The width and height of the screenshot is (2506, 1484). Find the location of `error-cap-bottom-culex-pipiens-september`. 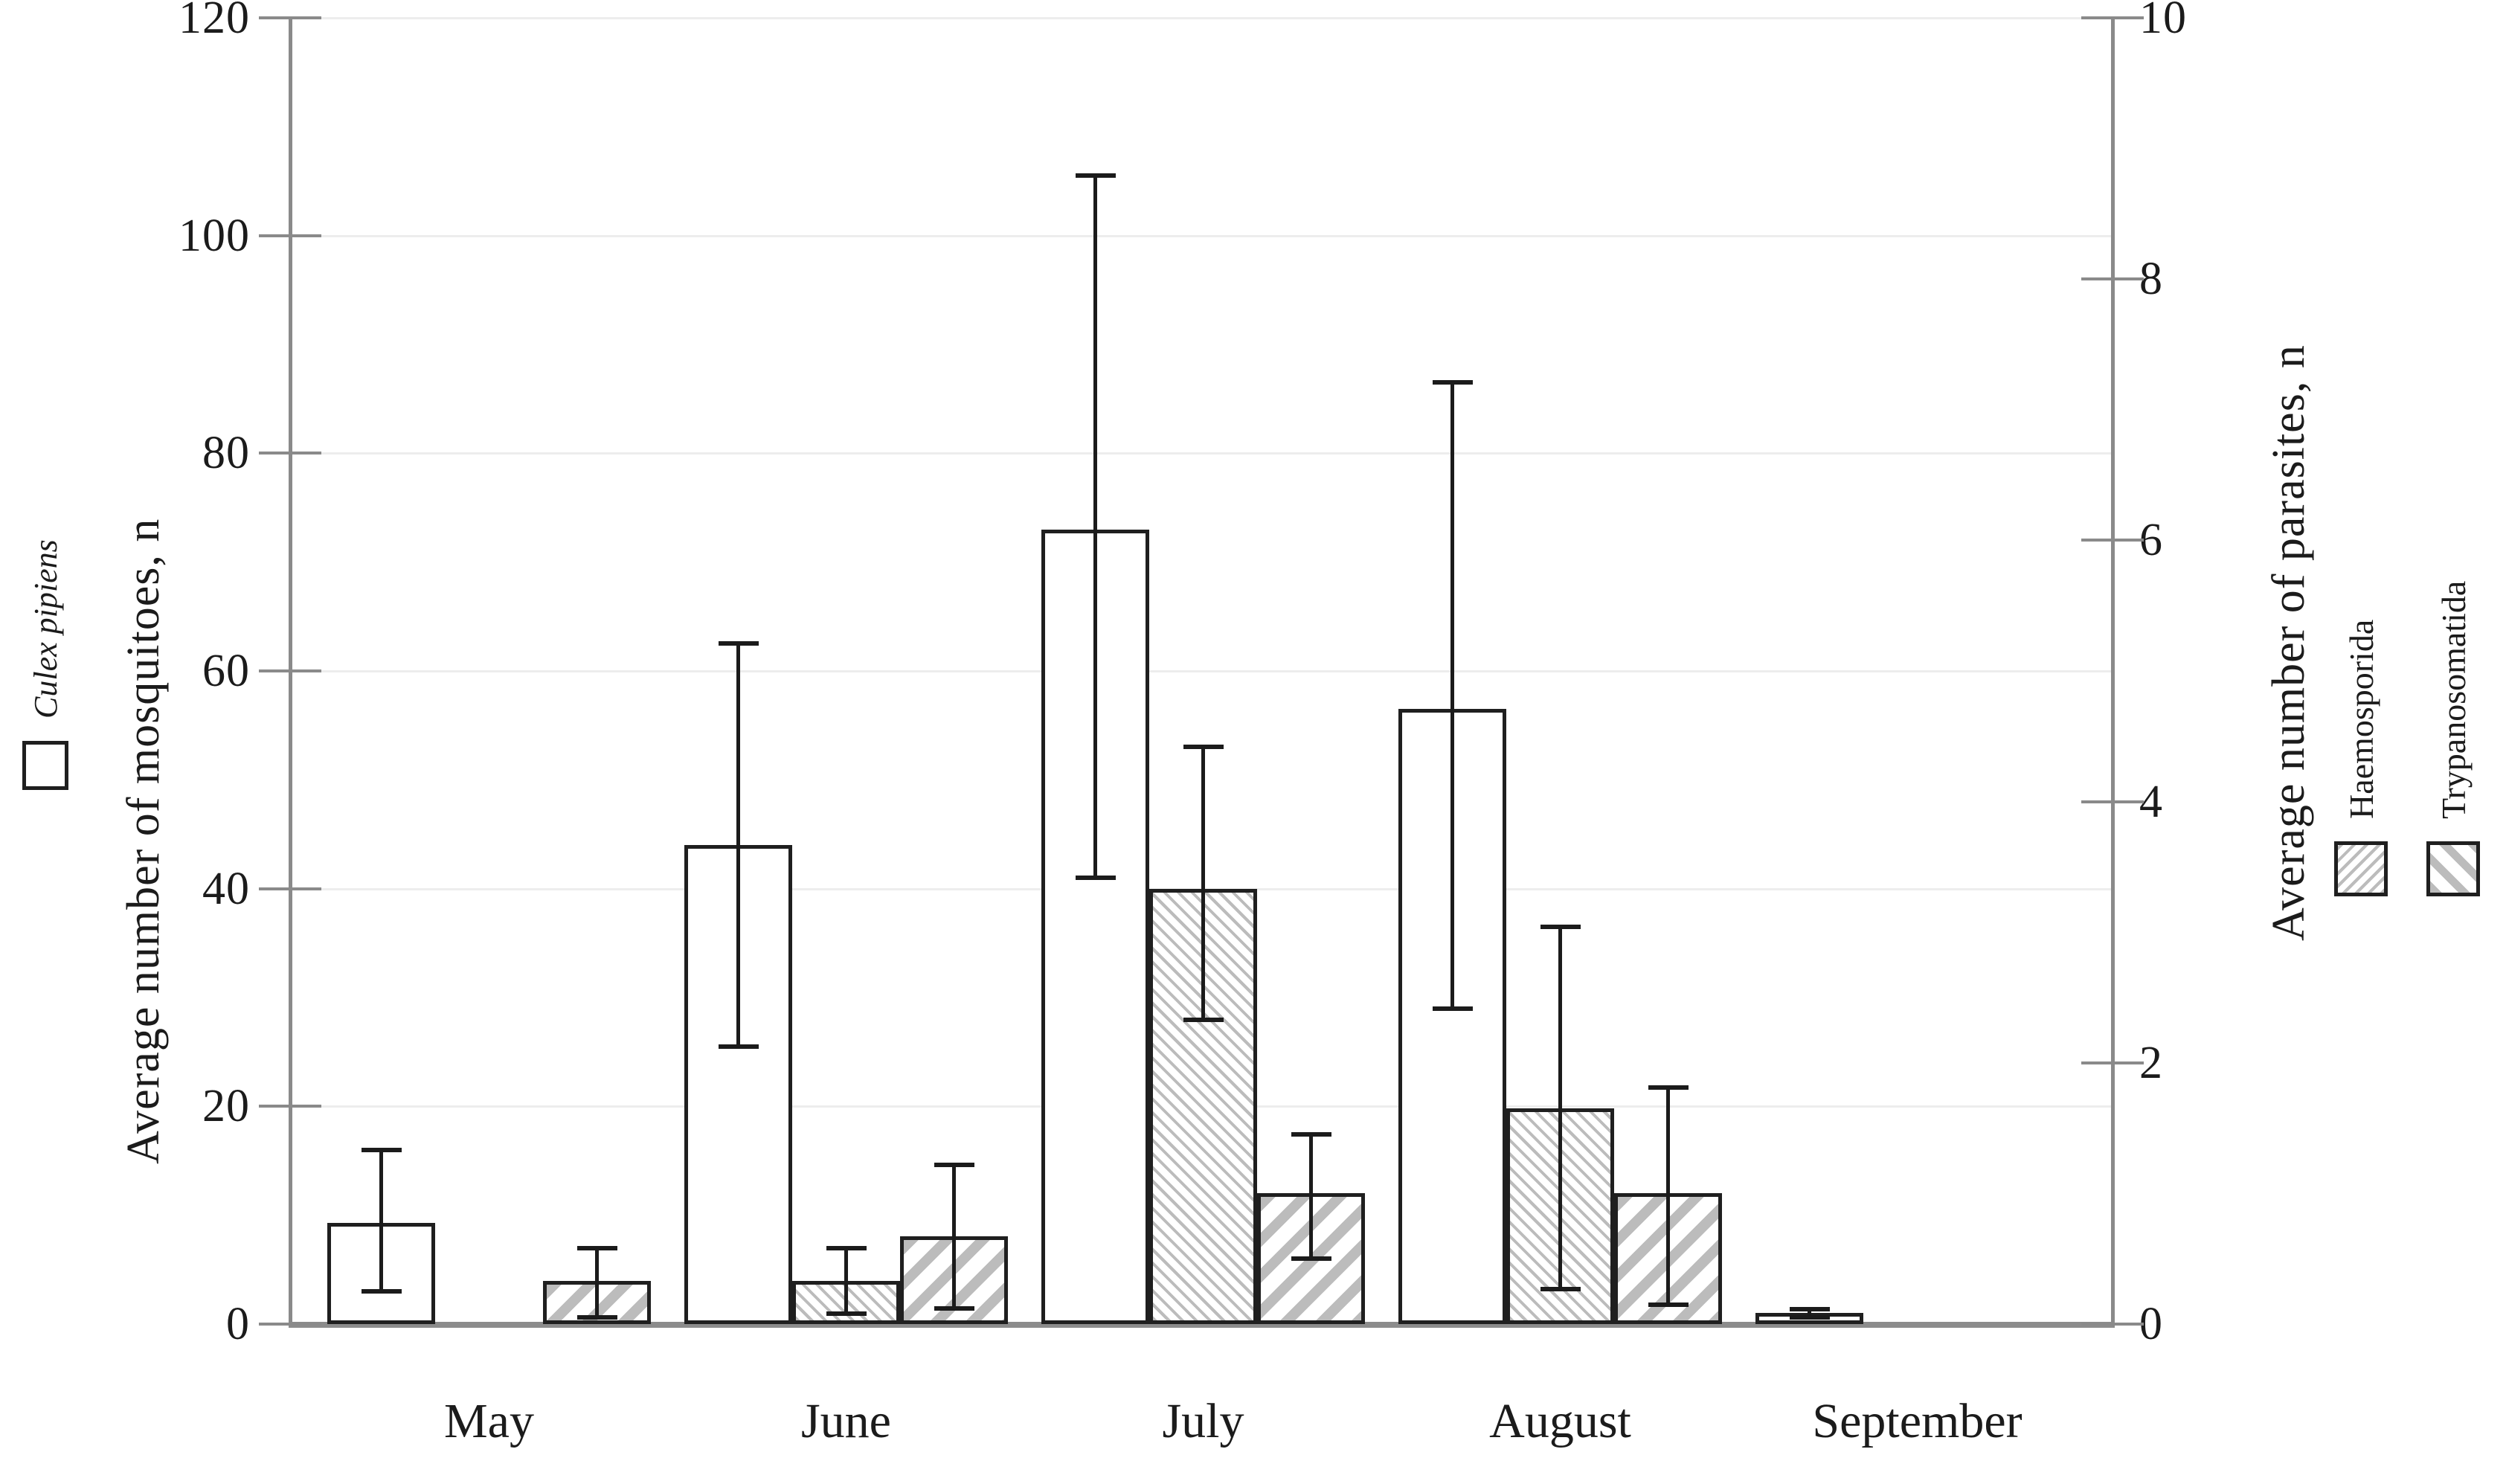

error-cap-bottom-culex-pipiens-september is located at coordinates (1809, 1317).